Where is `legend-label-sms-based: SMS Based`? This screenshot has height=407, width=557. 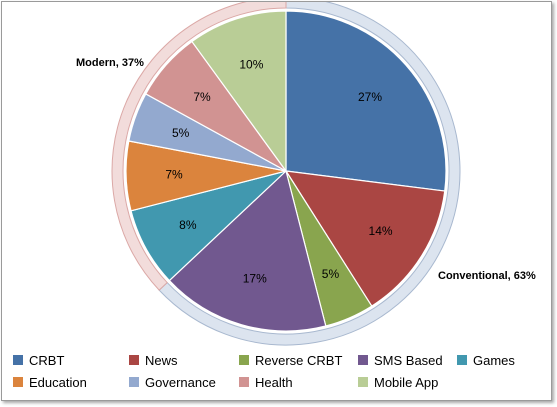
legend-label-sms-based: SMS Based is located at coordinates (408, 360).